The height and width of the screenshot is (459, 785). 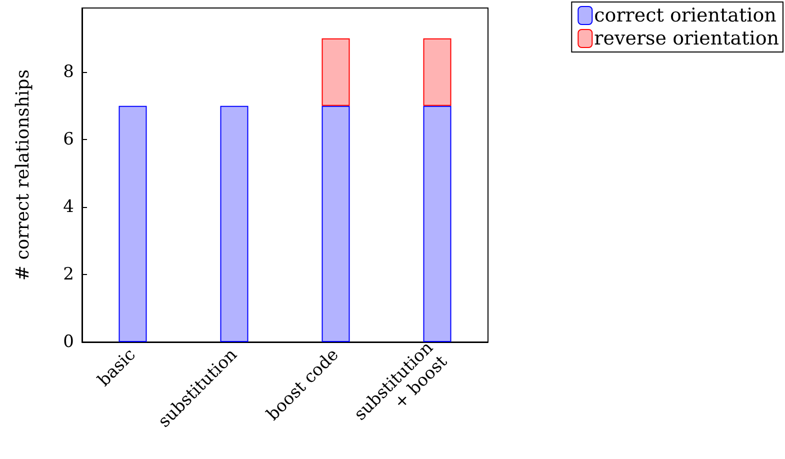 What do you see at coordinates (687, 39) in the screenshot?
I see `legend-label: reverse orientation` at bounding box center [687, 39].